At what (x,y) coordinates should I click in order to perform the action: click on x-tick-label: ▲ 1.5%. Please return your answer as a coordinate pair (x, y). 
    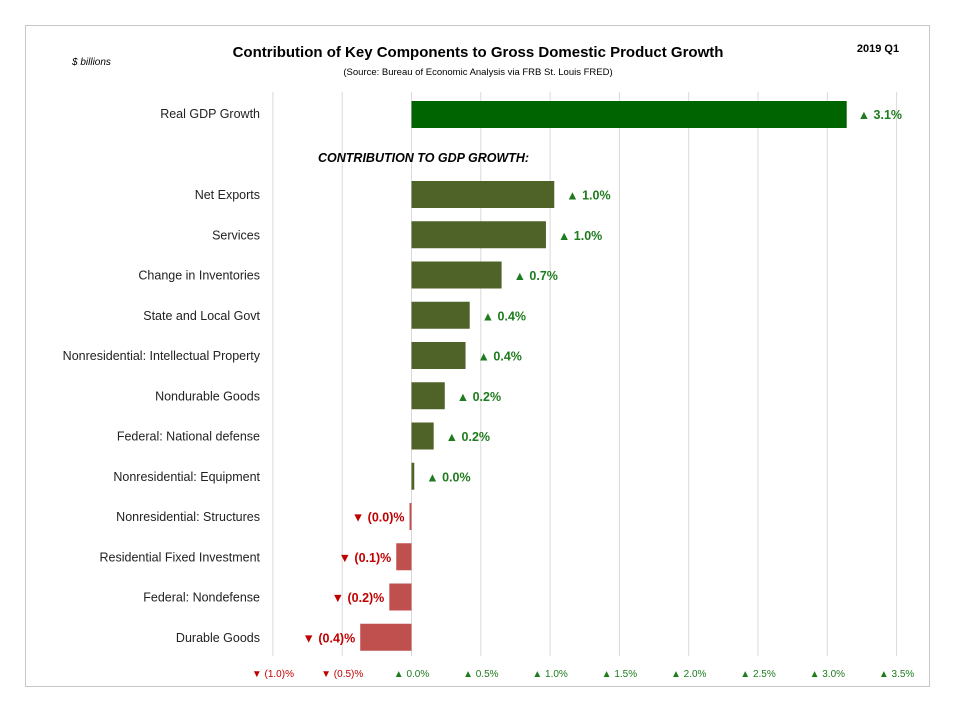
    Looking at the image, I should click on (620, 674).